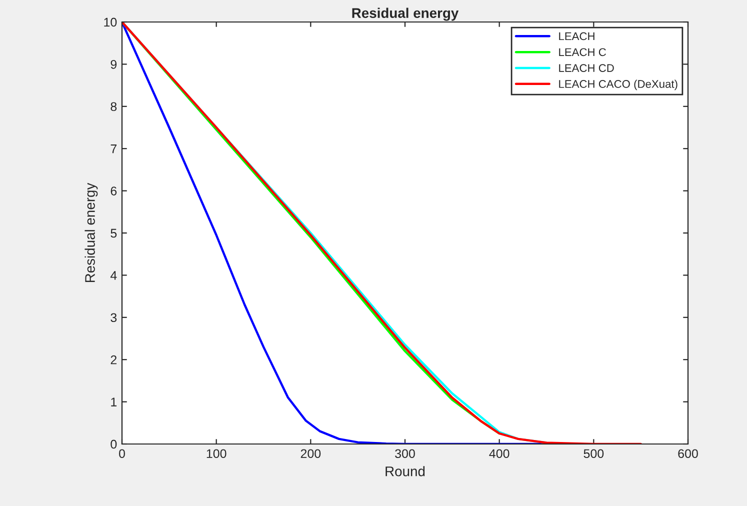 The image size is (747, 506). What do you see at coordinates (586, 68) in the screenshot?
I see `legend-label: LEACH CD` at bounding box center [586, 68].